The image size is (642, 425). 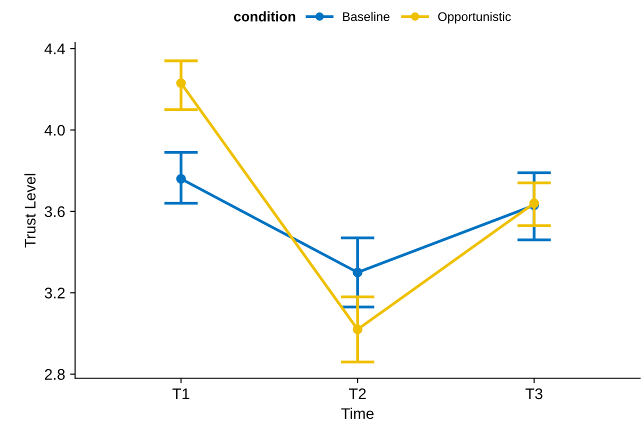 I want to click on x-axis-title: Time, so click(x=357, y=413).